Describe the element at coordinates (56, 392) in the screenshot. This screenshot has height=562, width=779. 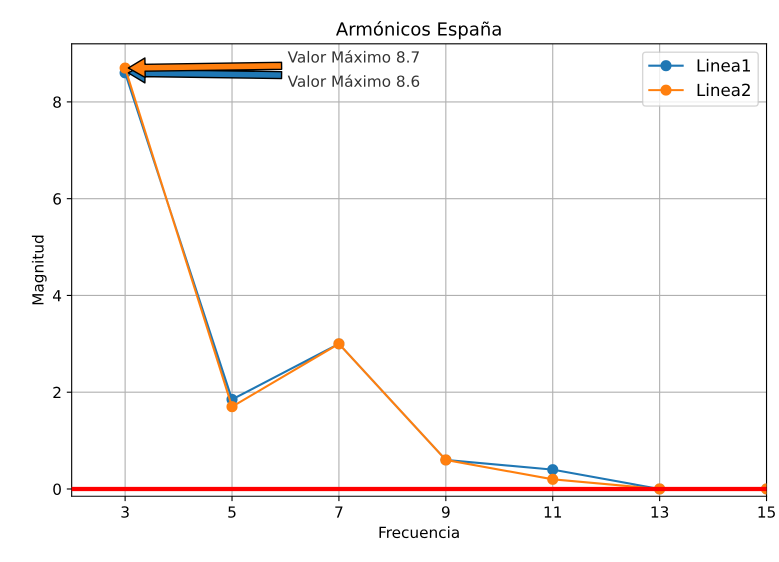
I see `y-tick-label: 2` at that location.